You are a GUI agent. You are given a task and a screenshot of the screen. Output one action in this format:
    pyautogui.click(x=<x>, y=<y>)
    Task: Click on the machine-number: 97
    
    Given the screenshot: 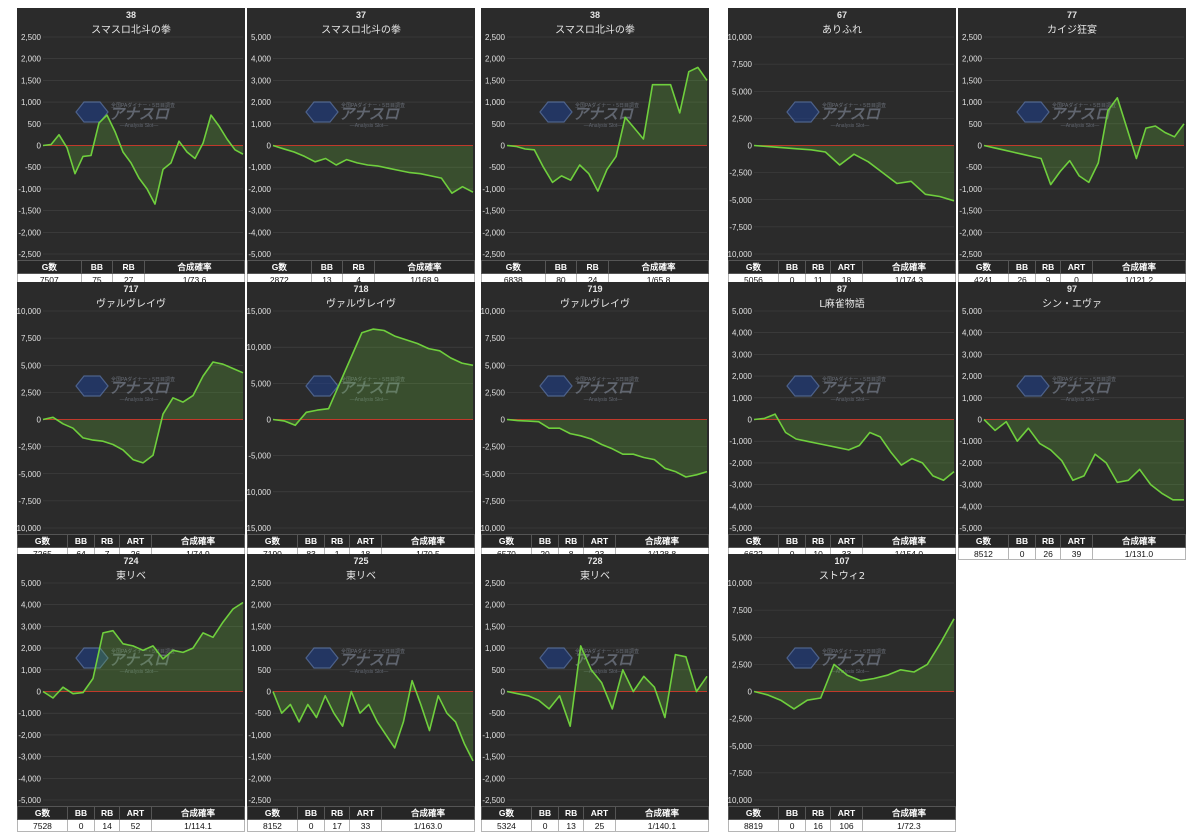 What is the action you would take?
    pyautogui.click(x=1071, y=289)
    